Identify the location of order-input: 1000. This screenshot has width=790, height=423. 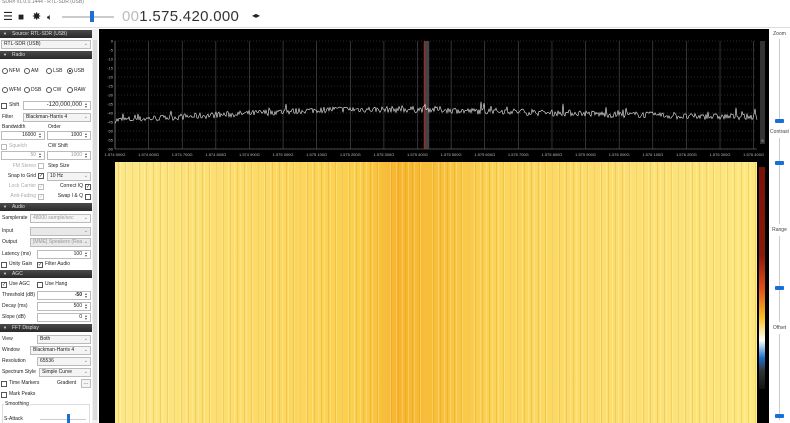
(69, 135).